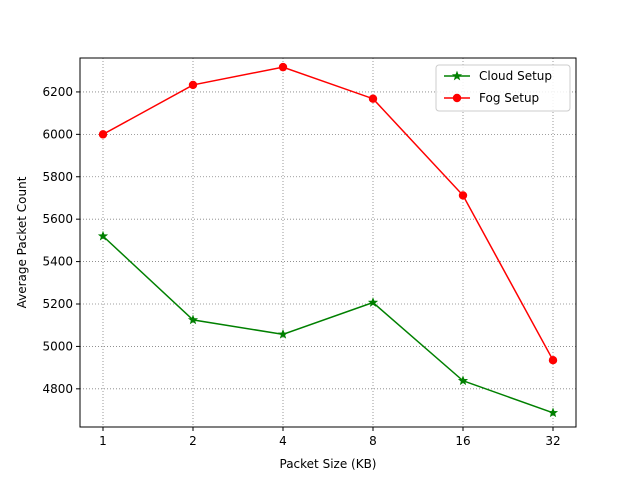 The width and height of the screenshot is (640, 480). I want to click on legend: Cloud Setup Fog Setup, so click(503, 88).